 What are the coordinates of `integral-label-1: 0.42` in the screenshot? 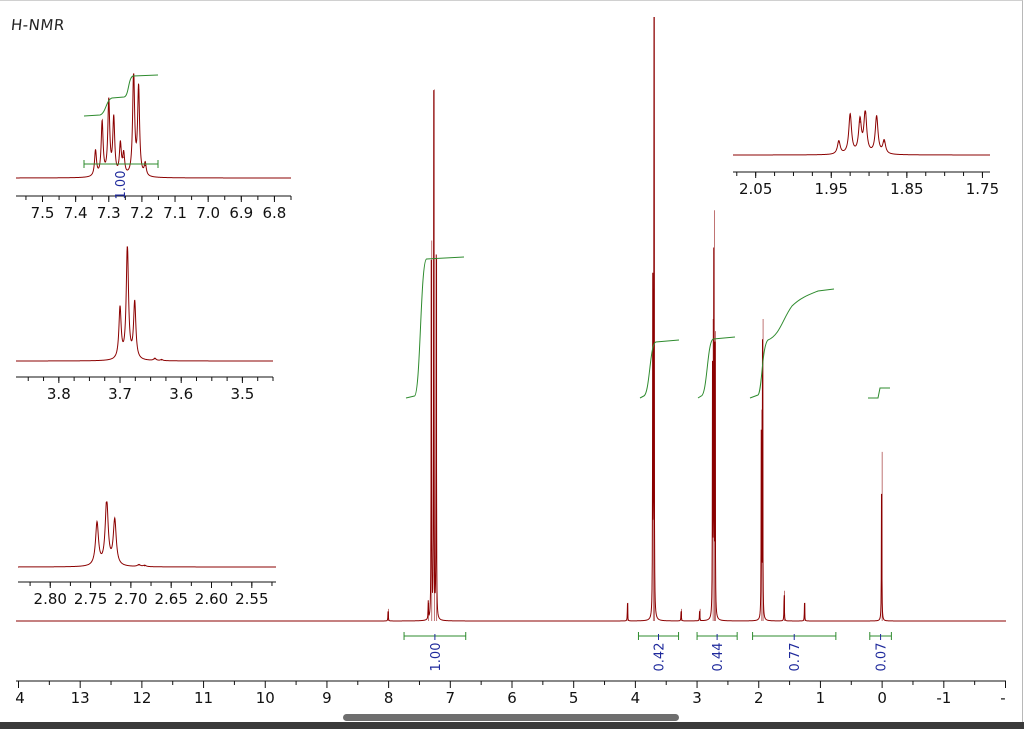 It's located at (660, 657).